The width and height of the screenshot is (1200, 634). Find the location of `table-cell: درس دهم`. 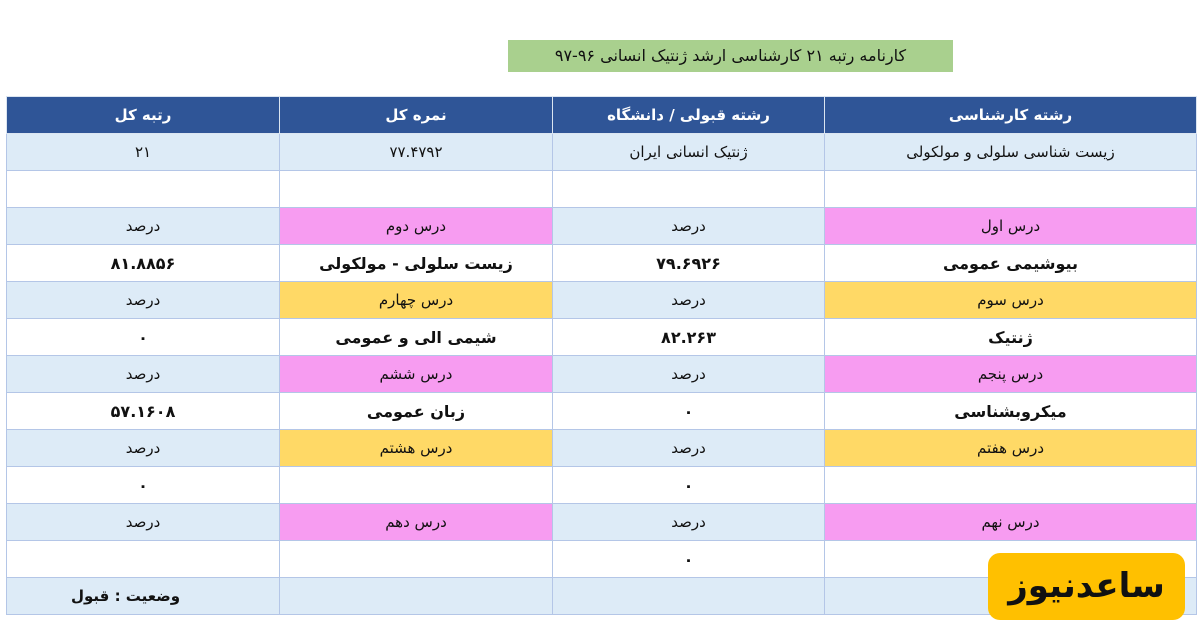

table-cell: درس دهم is located at coordinates (416, 522).